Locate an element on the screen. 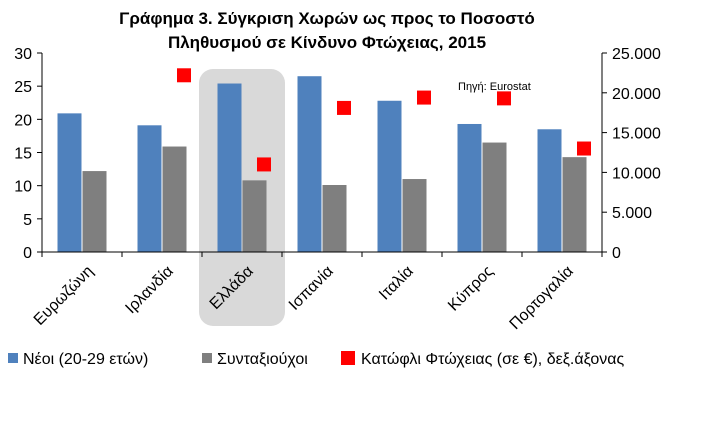 The height and width of the screenshot is (428, 706). y-right-tick-label-5: 25.000 is located at coordinates (636, 54).